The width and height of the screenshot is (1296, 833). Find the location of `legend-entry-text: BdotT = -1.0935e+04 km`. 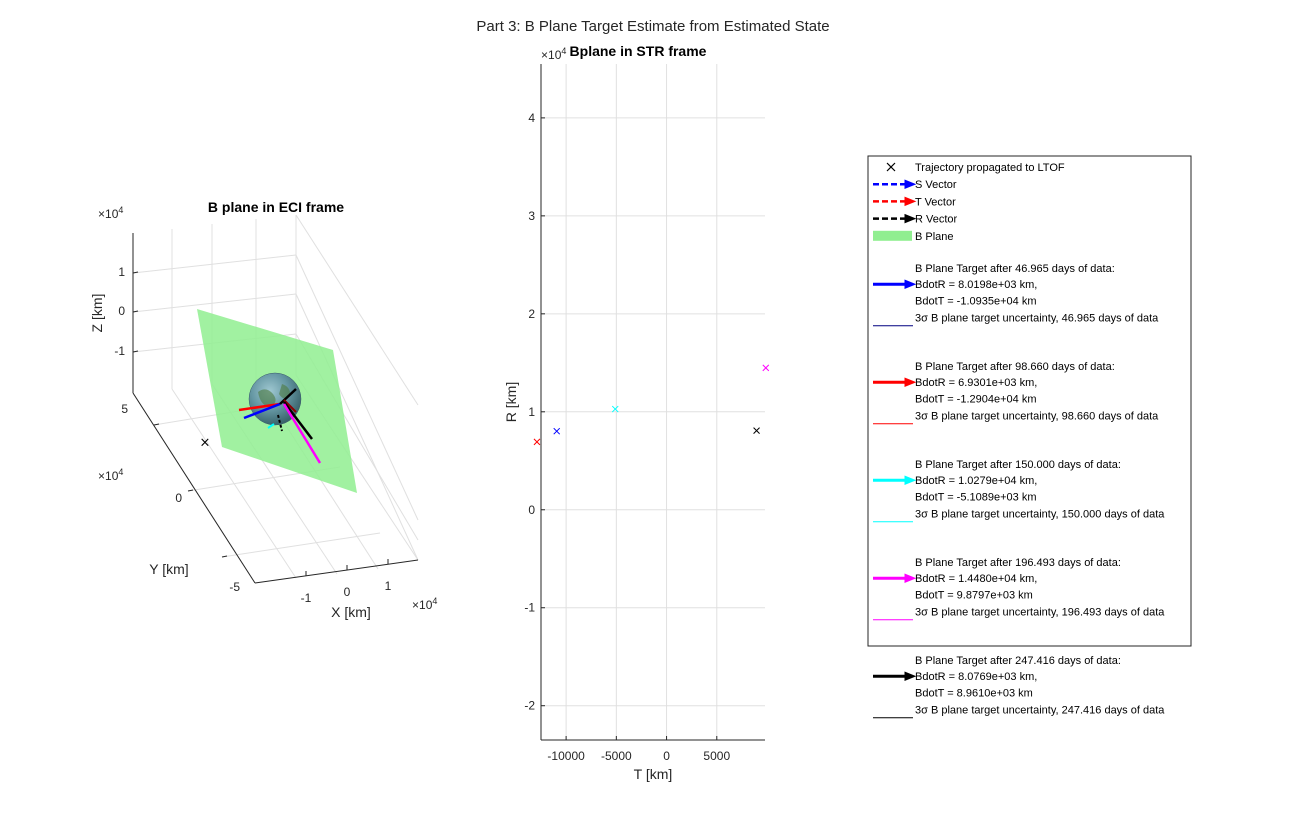

legend-entry-text: BdotT = -1.0935e+04 km is located at coordinates (976, 301).